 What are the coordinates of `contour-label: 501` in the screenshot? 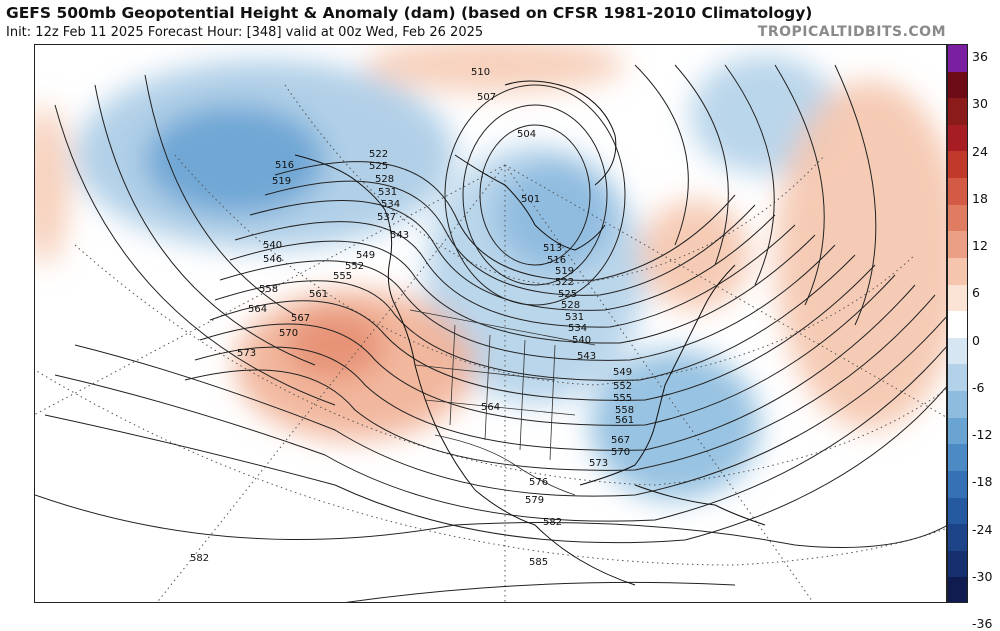 It's located at (530, 199).